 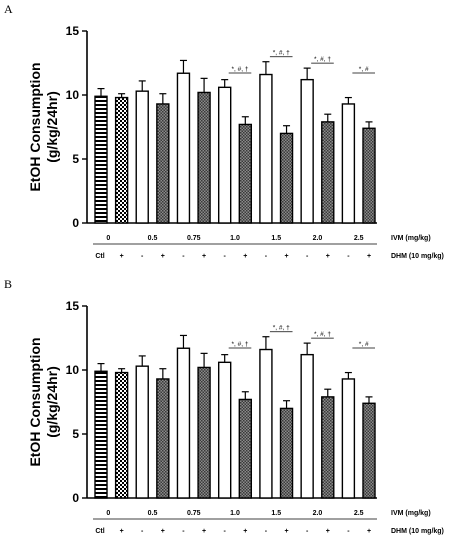 What do you see at coordinates (8, 284) in the screenshot?
I see `panel-letter: B` at bounding box center [8, 284].